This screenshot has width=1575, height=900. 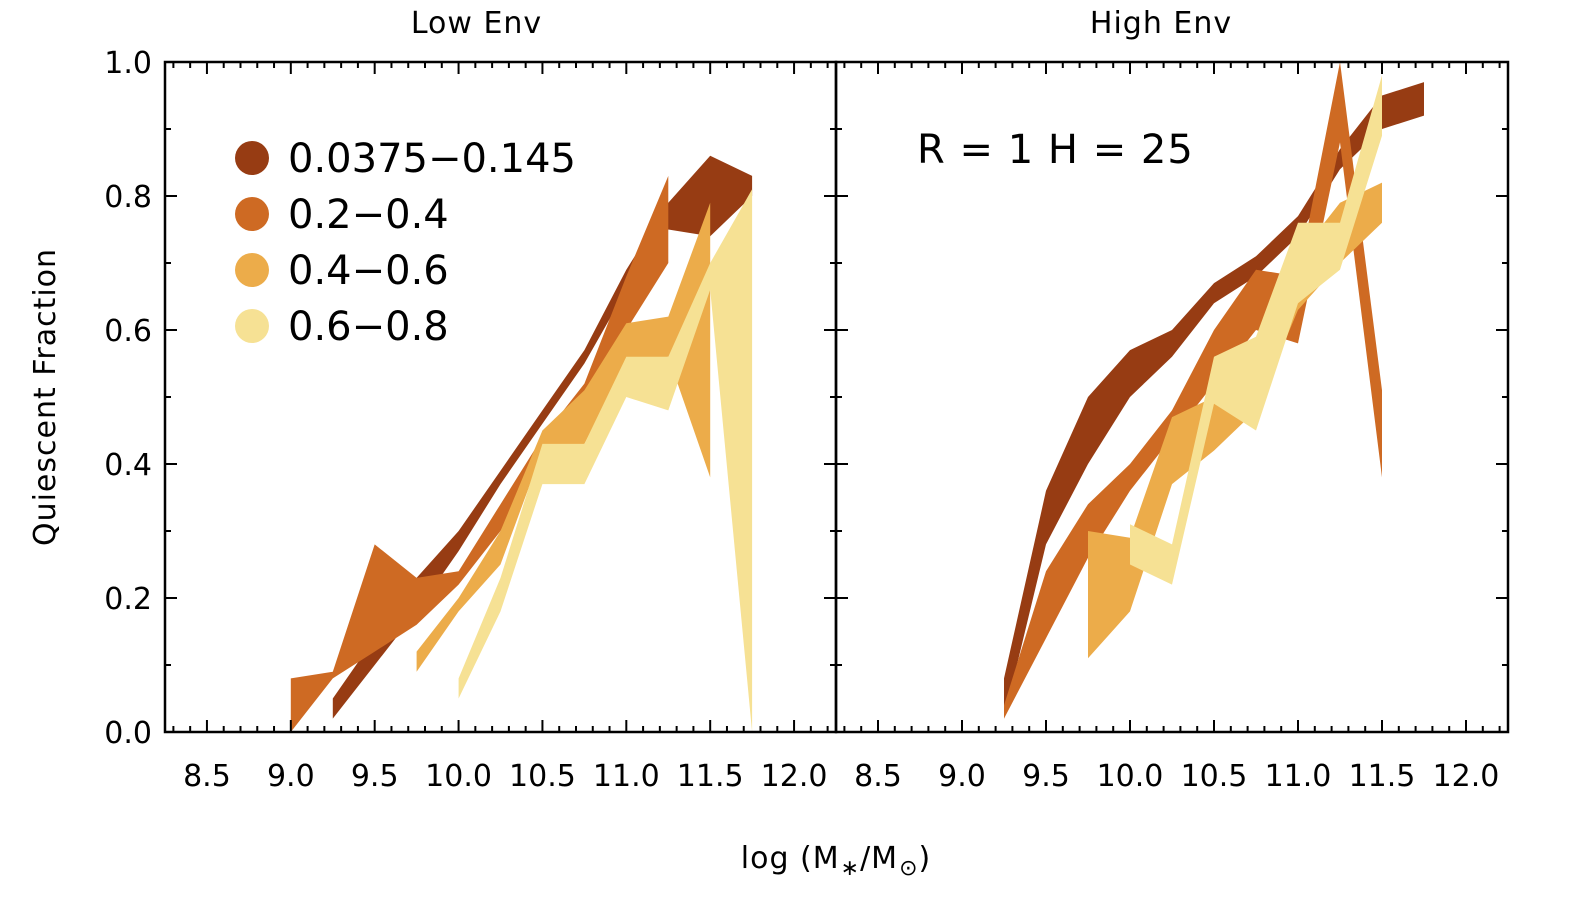 What do you see at coordinates (405, 243) in the screenshot?
I see `legend: 0.0375−0.145 0.2−0.4 0.4−0.6 0.6−0.8` at bounding box center [405, 243].